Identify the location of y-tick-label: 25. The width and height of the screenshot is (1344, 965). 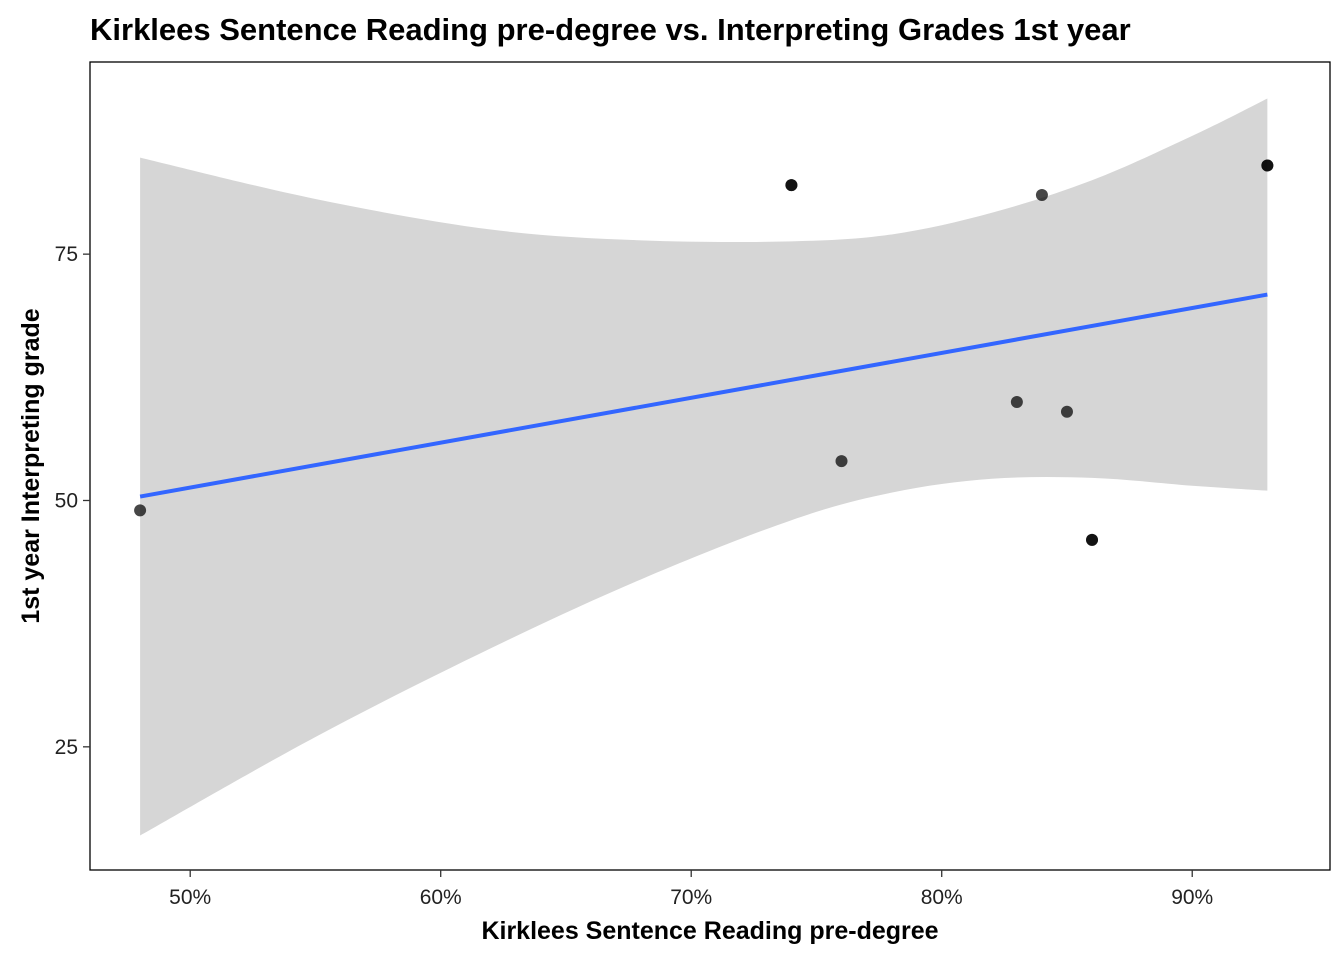
(66, 747).